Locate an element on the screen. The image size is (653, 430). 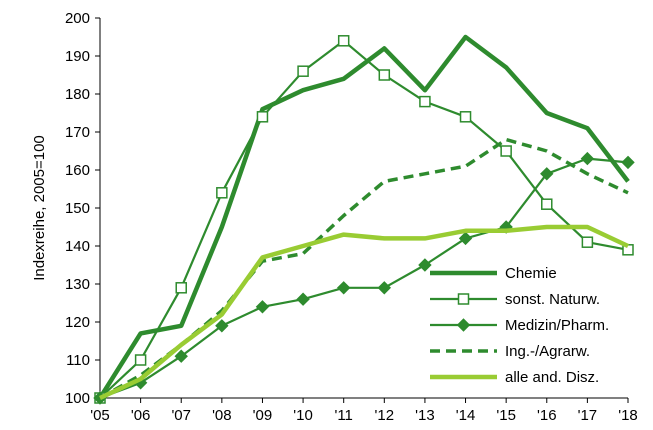
x-tick-label: '17 is located at coordinates (588, 415).